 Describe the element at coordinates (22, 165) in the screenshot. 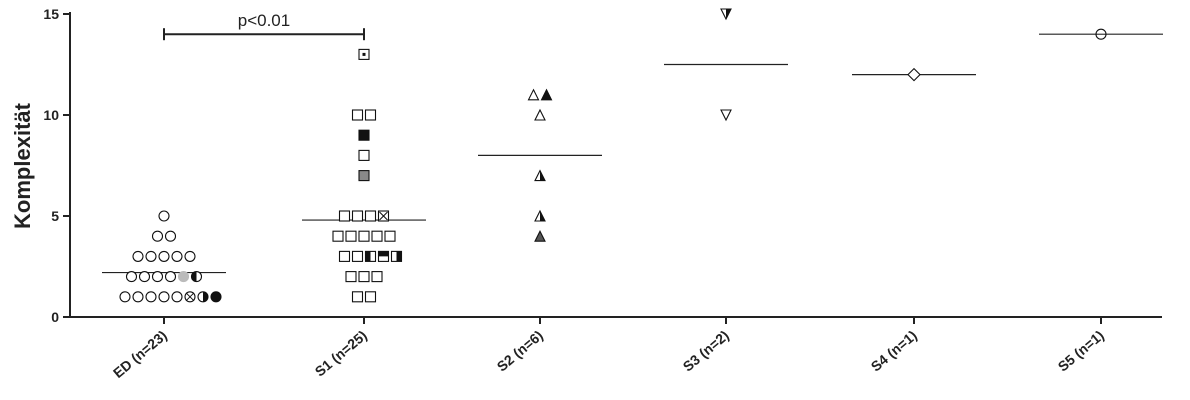

I see `y-axis-label: Komplexität` at that location.